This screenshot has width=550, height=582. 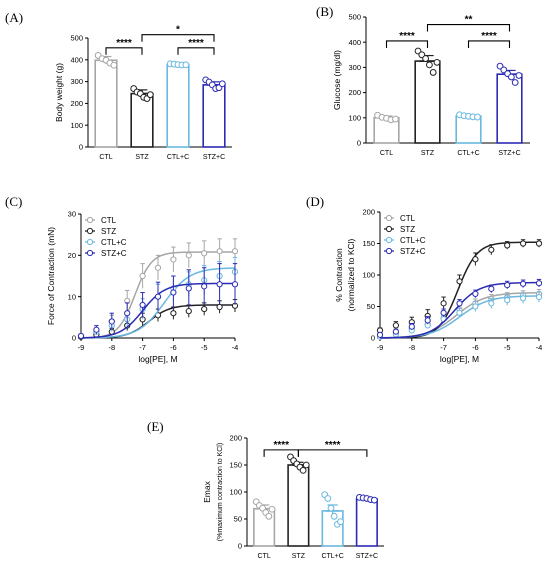 What do you see at coordinates (238, 519) in the screenshot?
I see `y-tick-label: 50` at bounding box center [238, 519].